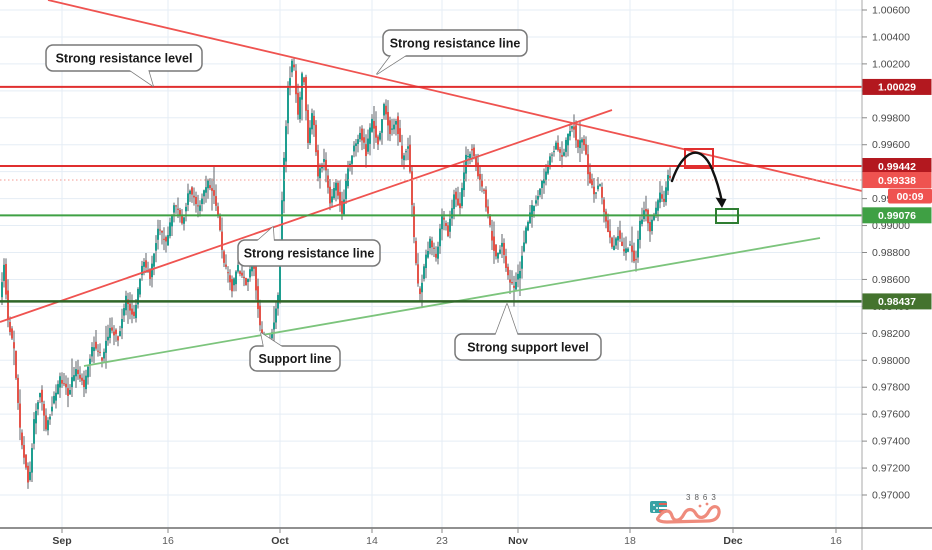 The height and width of the screenshot is (550, 932). What do you see at coordinates (630, 541) in the screenshot?
I see `time-tick-label: 18` at bounding box center [630, 541].